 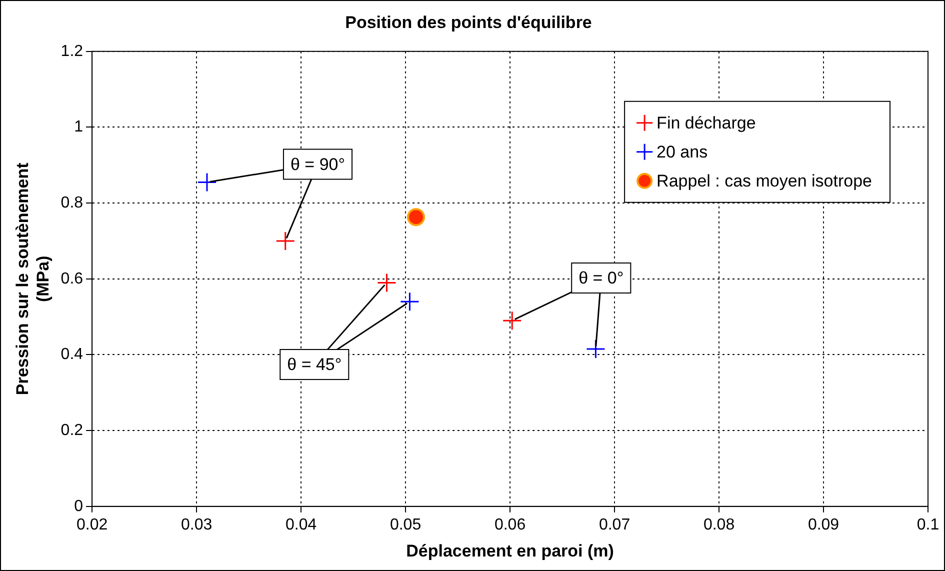 I want to click on x-tick-label: 0.08, so click(x=719, y=525).